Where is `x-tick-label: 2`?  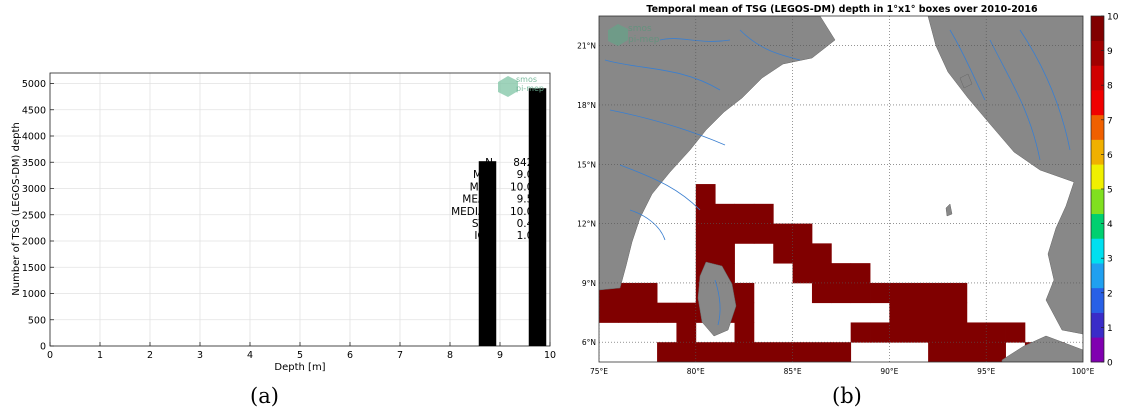
x-tick-label: 2 is located at coordinates (150, 355).